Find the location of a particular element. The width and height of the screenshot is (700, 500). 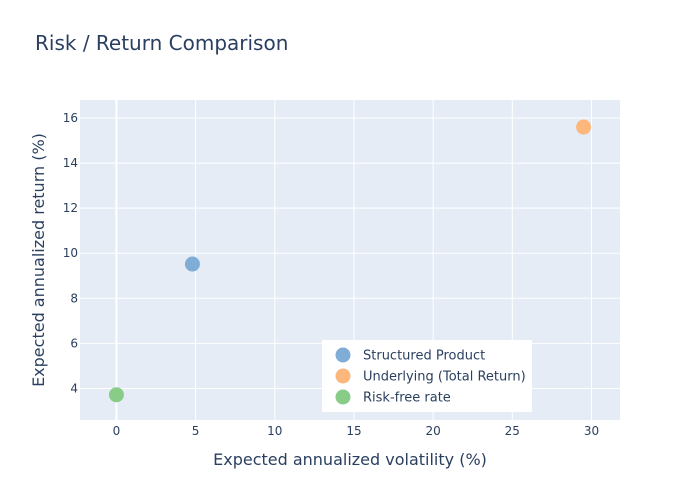

y-tick-label: 12 is located at coordinates (70, 208).